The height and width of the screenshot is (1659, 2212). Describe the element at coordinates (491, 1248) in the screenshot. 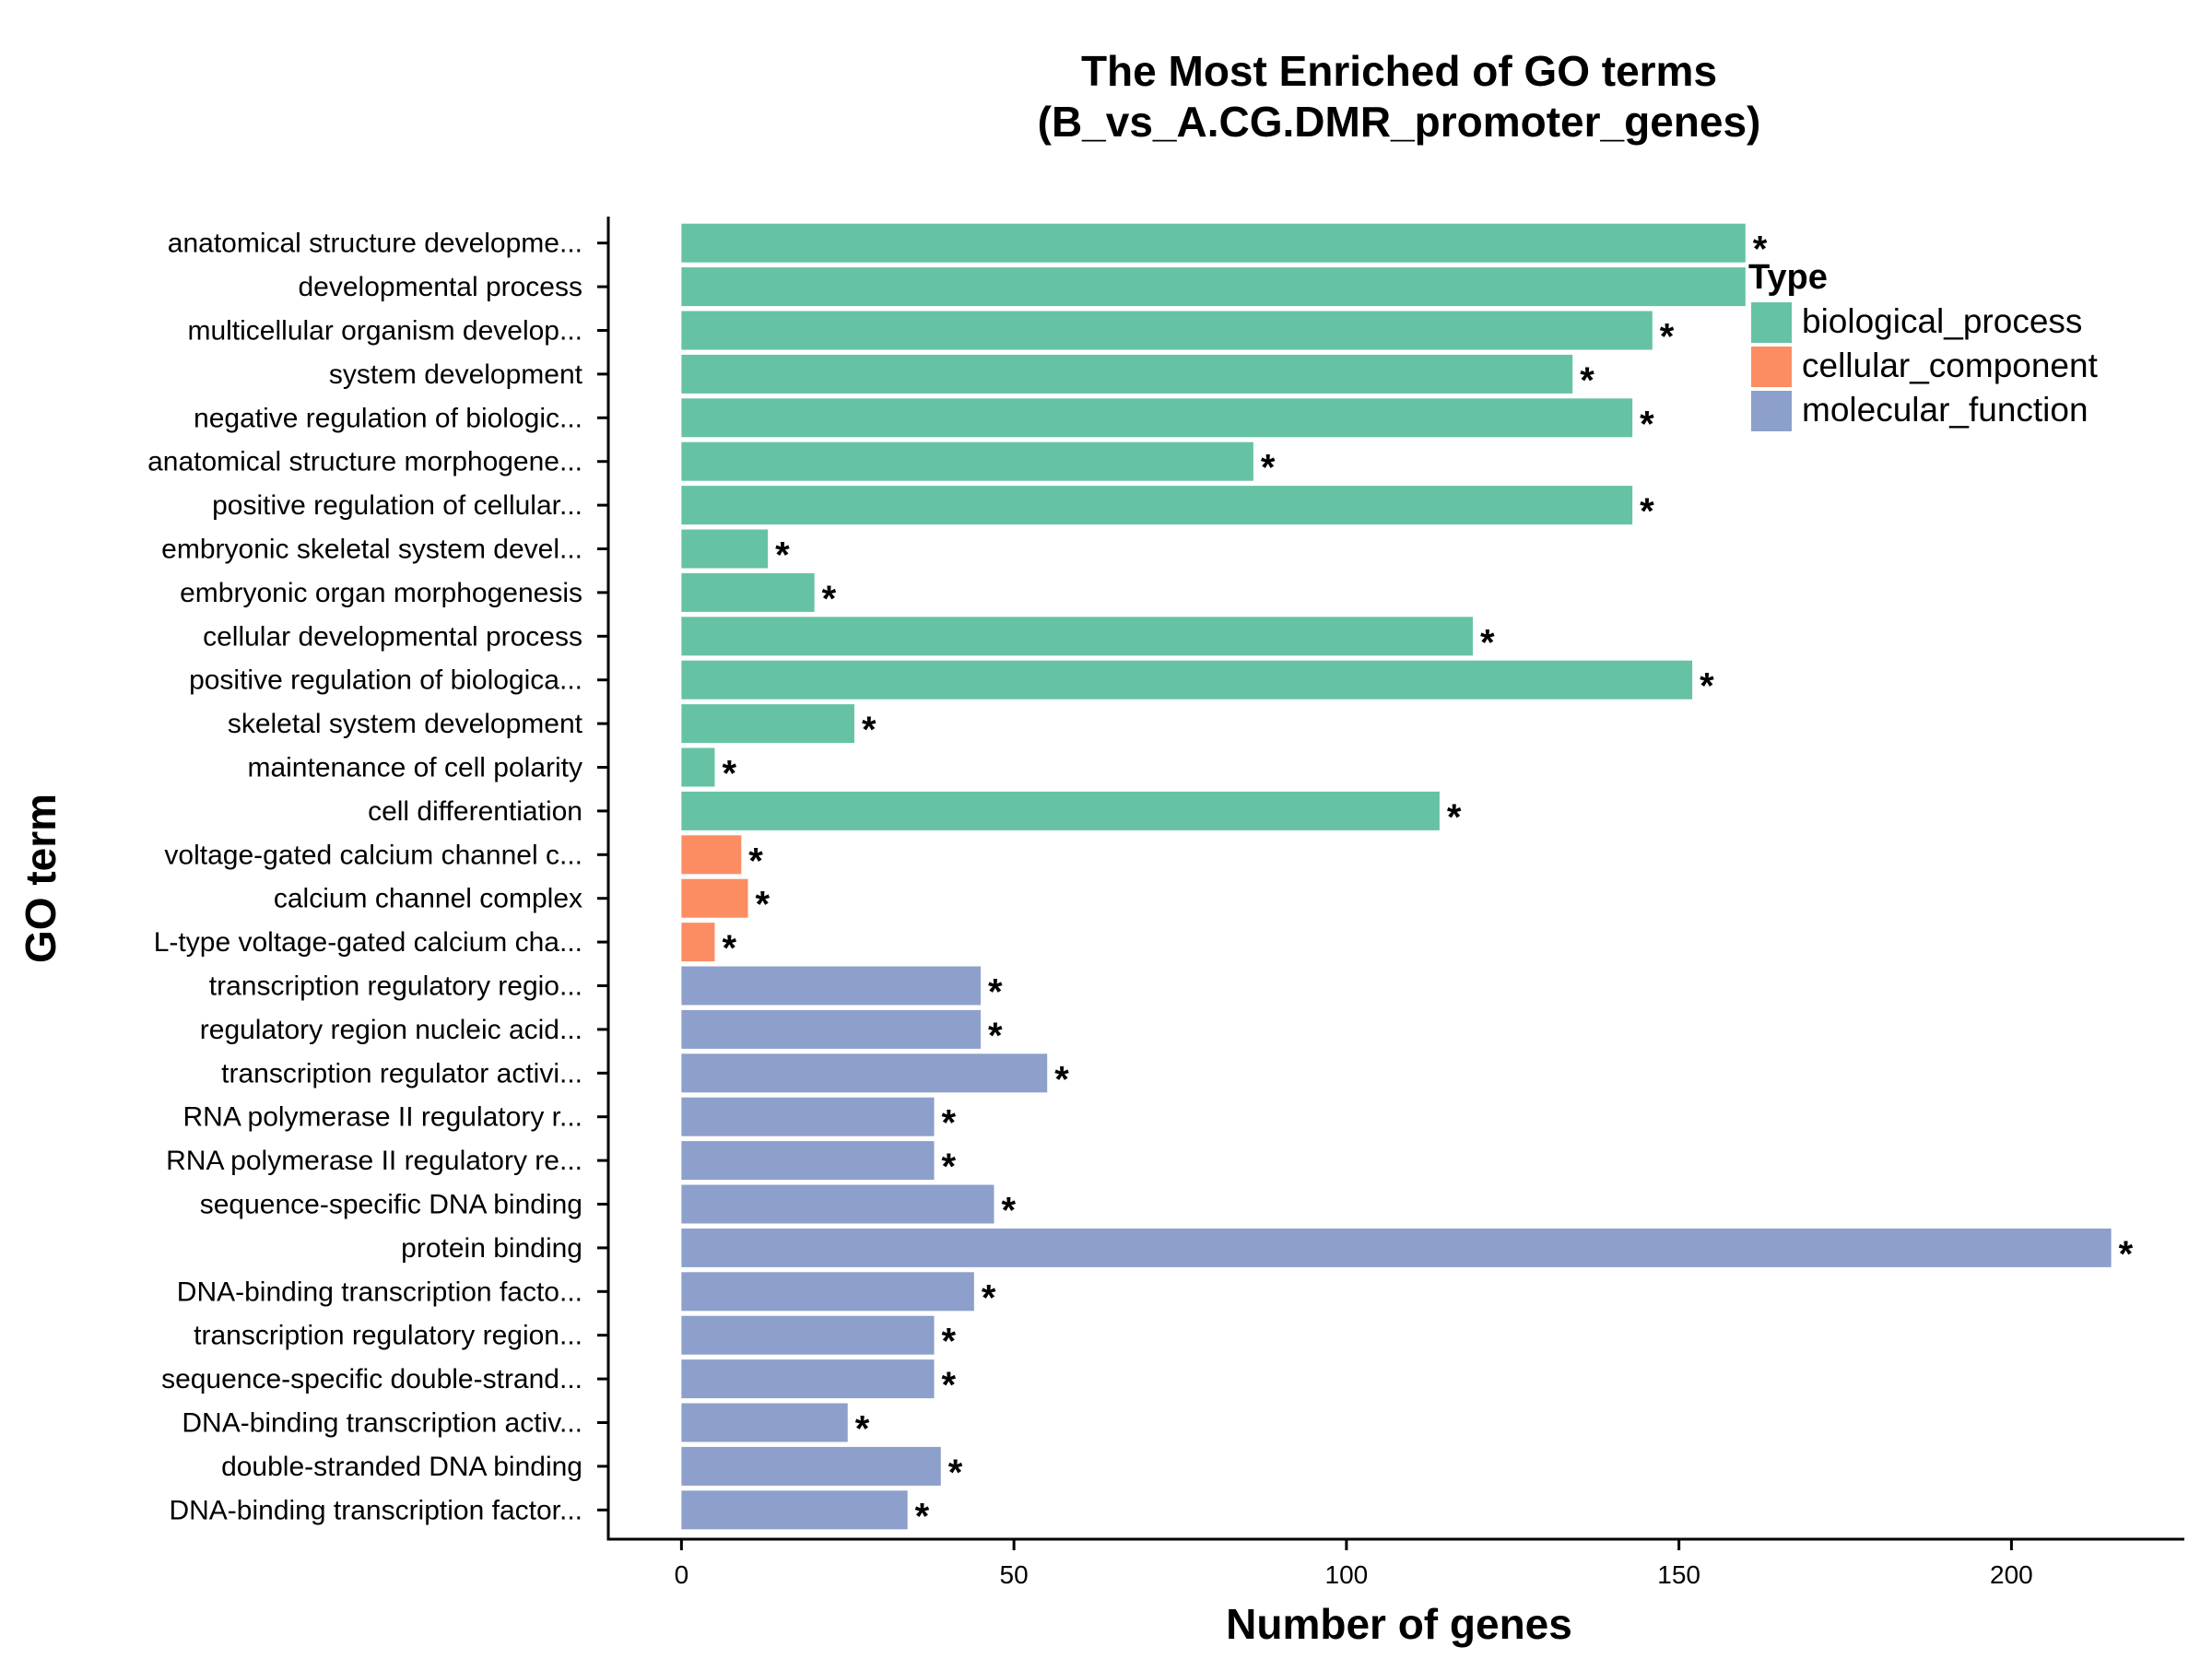

I see `y-tick-label: protein binding` at that location.